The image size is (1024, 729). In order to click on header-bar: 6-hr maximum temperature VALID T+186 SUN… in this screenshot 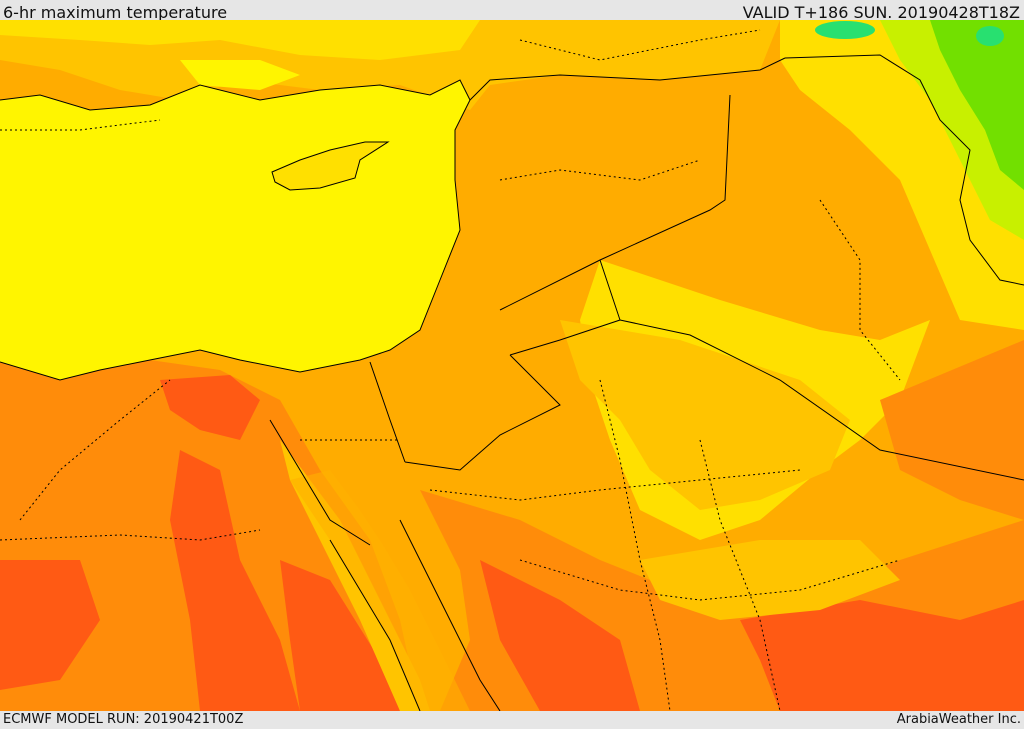, I will do `click(512, 11)`.